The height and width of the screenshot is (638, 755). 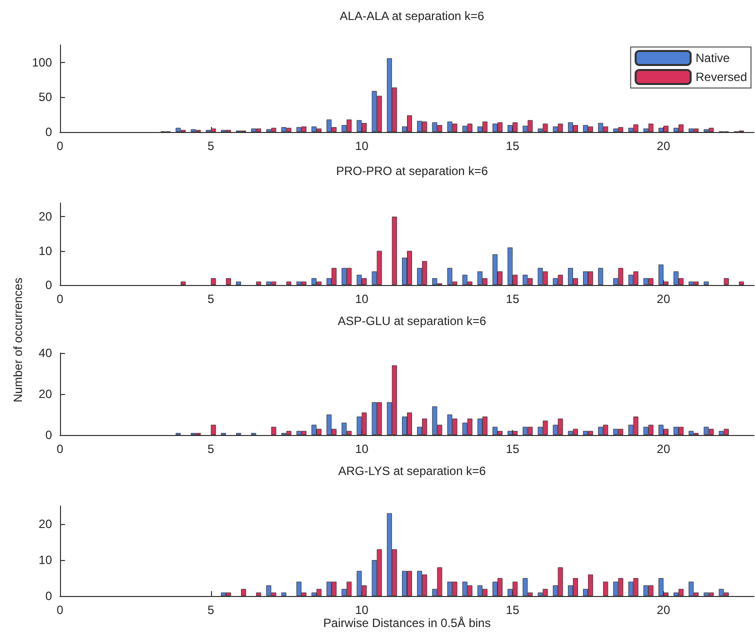 What do you see at coordinates (45, 97) in the screenshot?
I see `y-tick-label: 50` at bounding box center [45, 97].